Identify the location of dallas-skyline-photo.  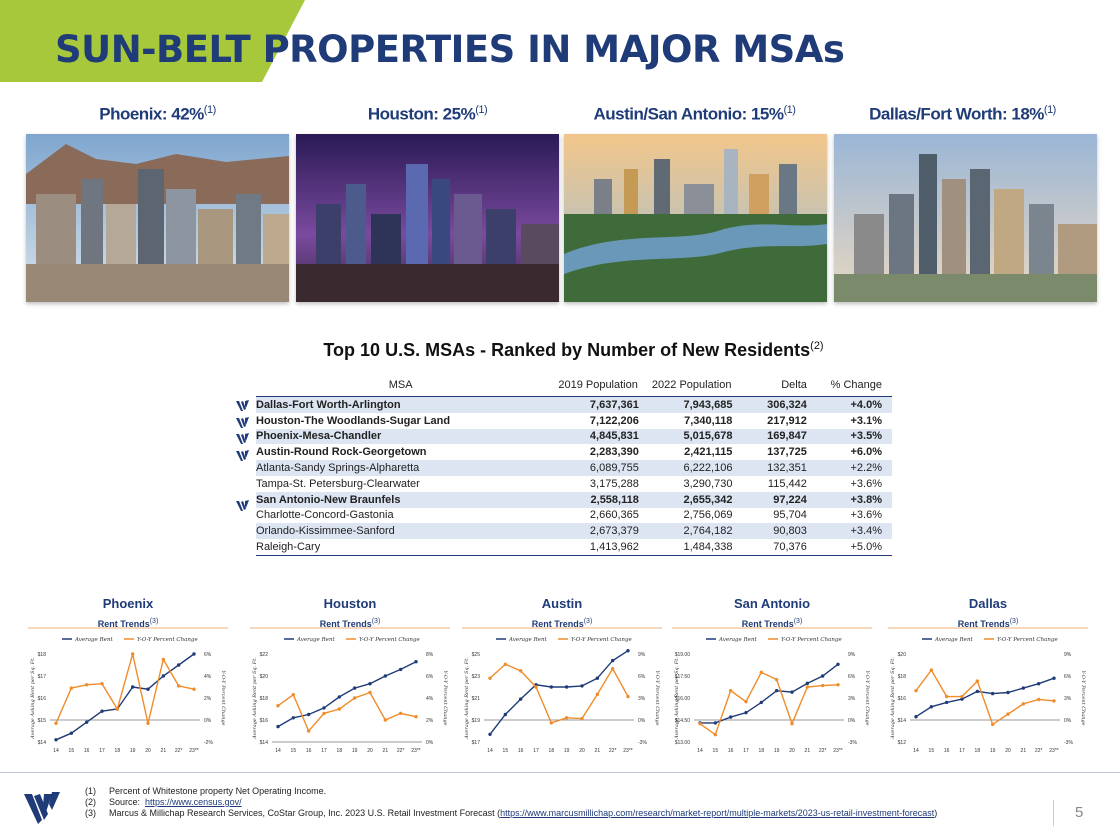
(965, 218).